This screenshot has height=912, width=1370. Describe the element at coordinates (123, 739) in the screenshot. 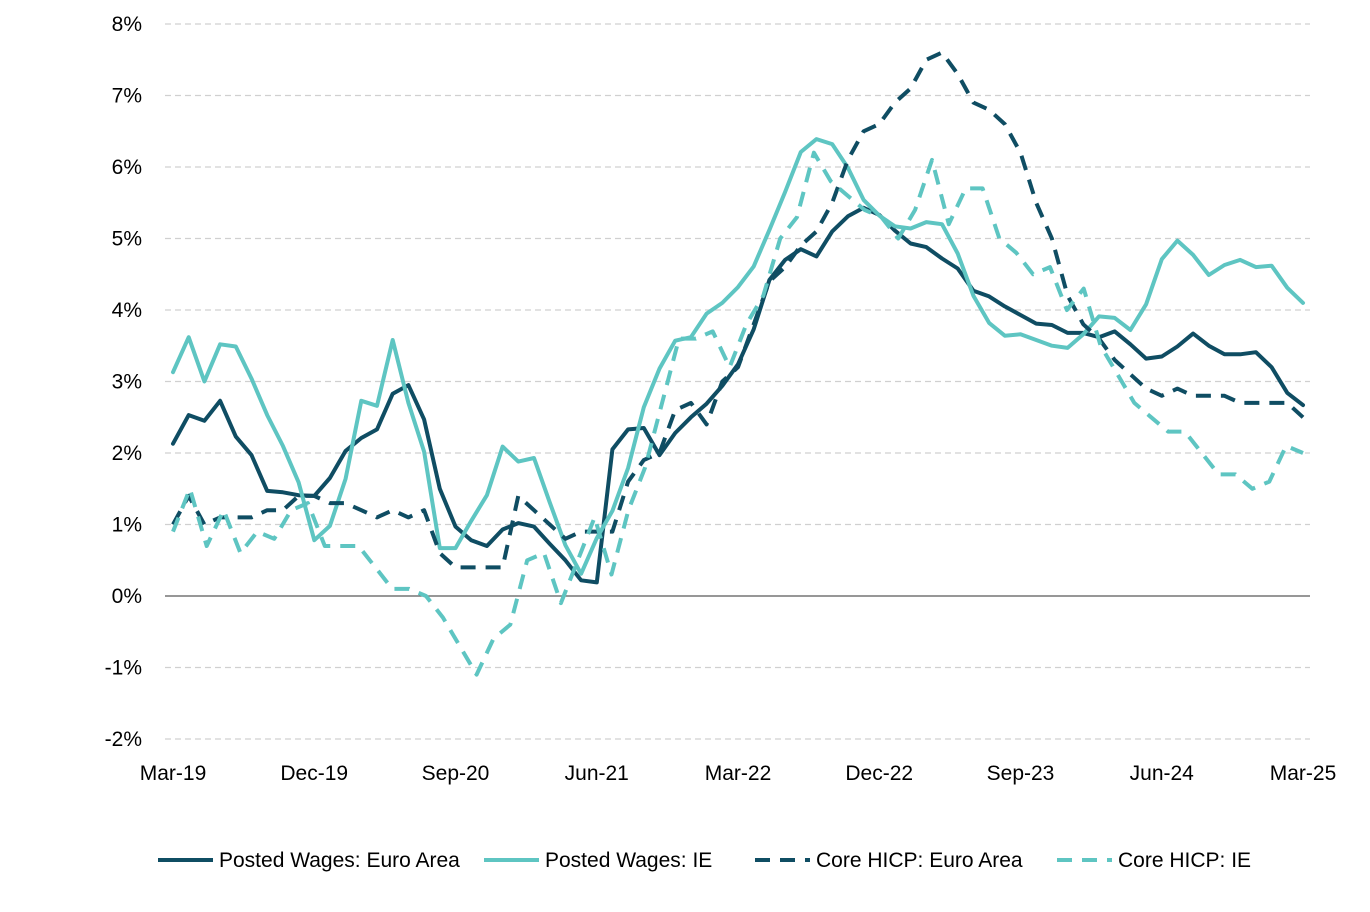

I see `y-tick-label: -2%` at that location.